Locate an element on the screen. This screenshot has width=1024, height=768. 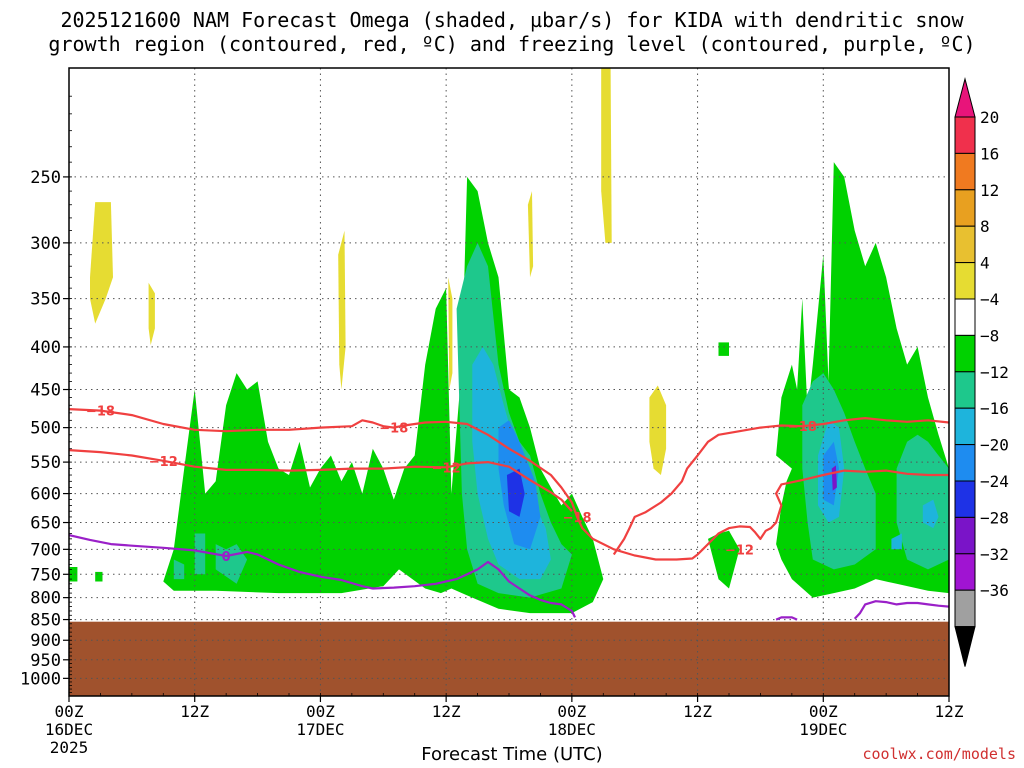
contour--18b is located at coordinates (780, 486).